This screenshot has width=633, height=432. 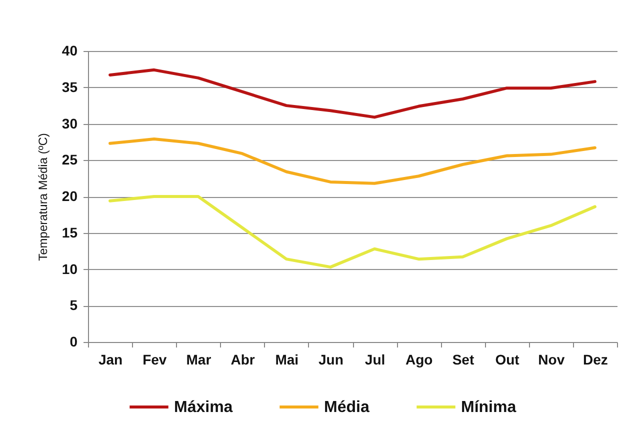 What do you see at coordinates (375, 360) in the screenshot?
I see `x-tick-label: Jul` at bounding box center [375, 360].